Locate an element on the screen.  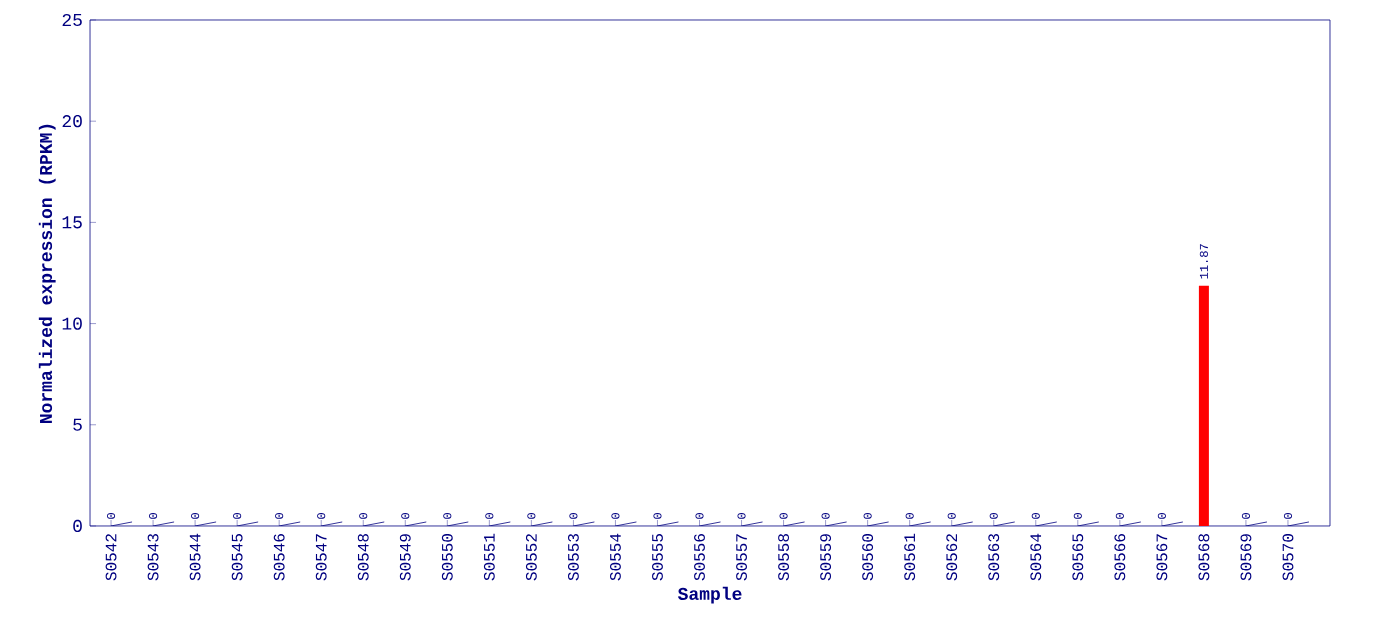
x-tick-label: S0543 is located at coordinates (153, 557).